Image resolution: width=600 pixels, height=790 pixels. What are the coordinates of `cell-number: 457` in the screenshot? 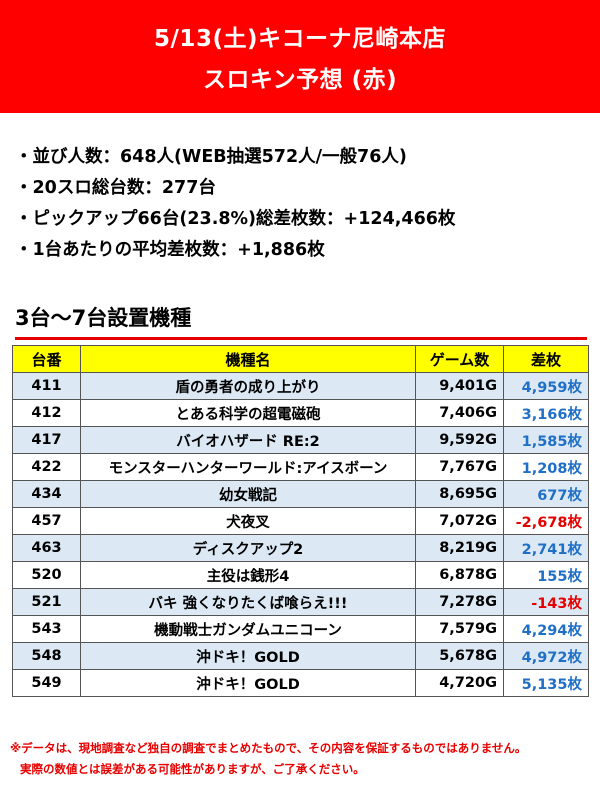 It's located at (46, 521).